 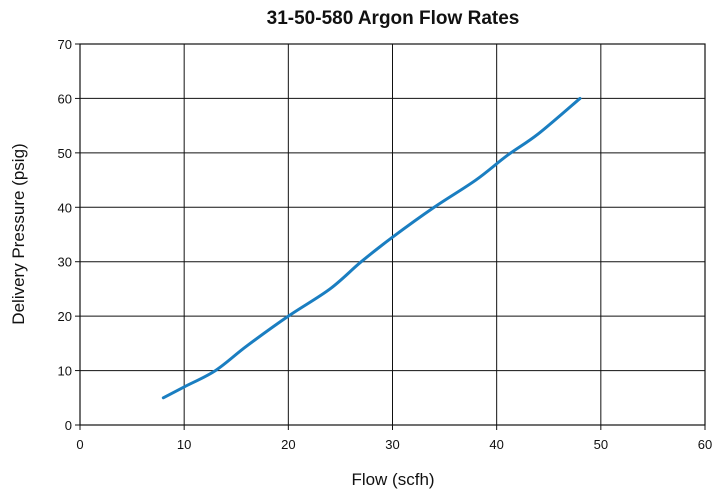 What do you see at coordinates (705, 444) in the screenshot?
I see `x-tick-label: 60` at bounding box center [705, 444].